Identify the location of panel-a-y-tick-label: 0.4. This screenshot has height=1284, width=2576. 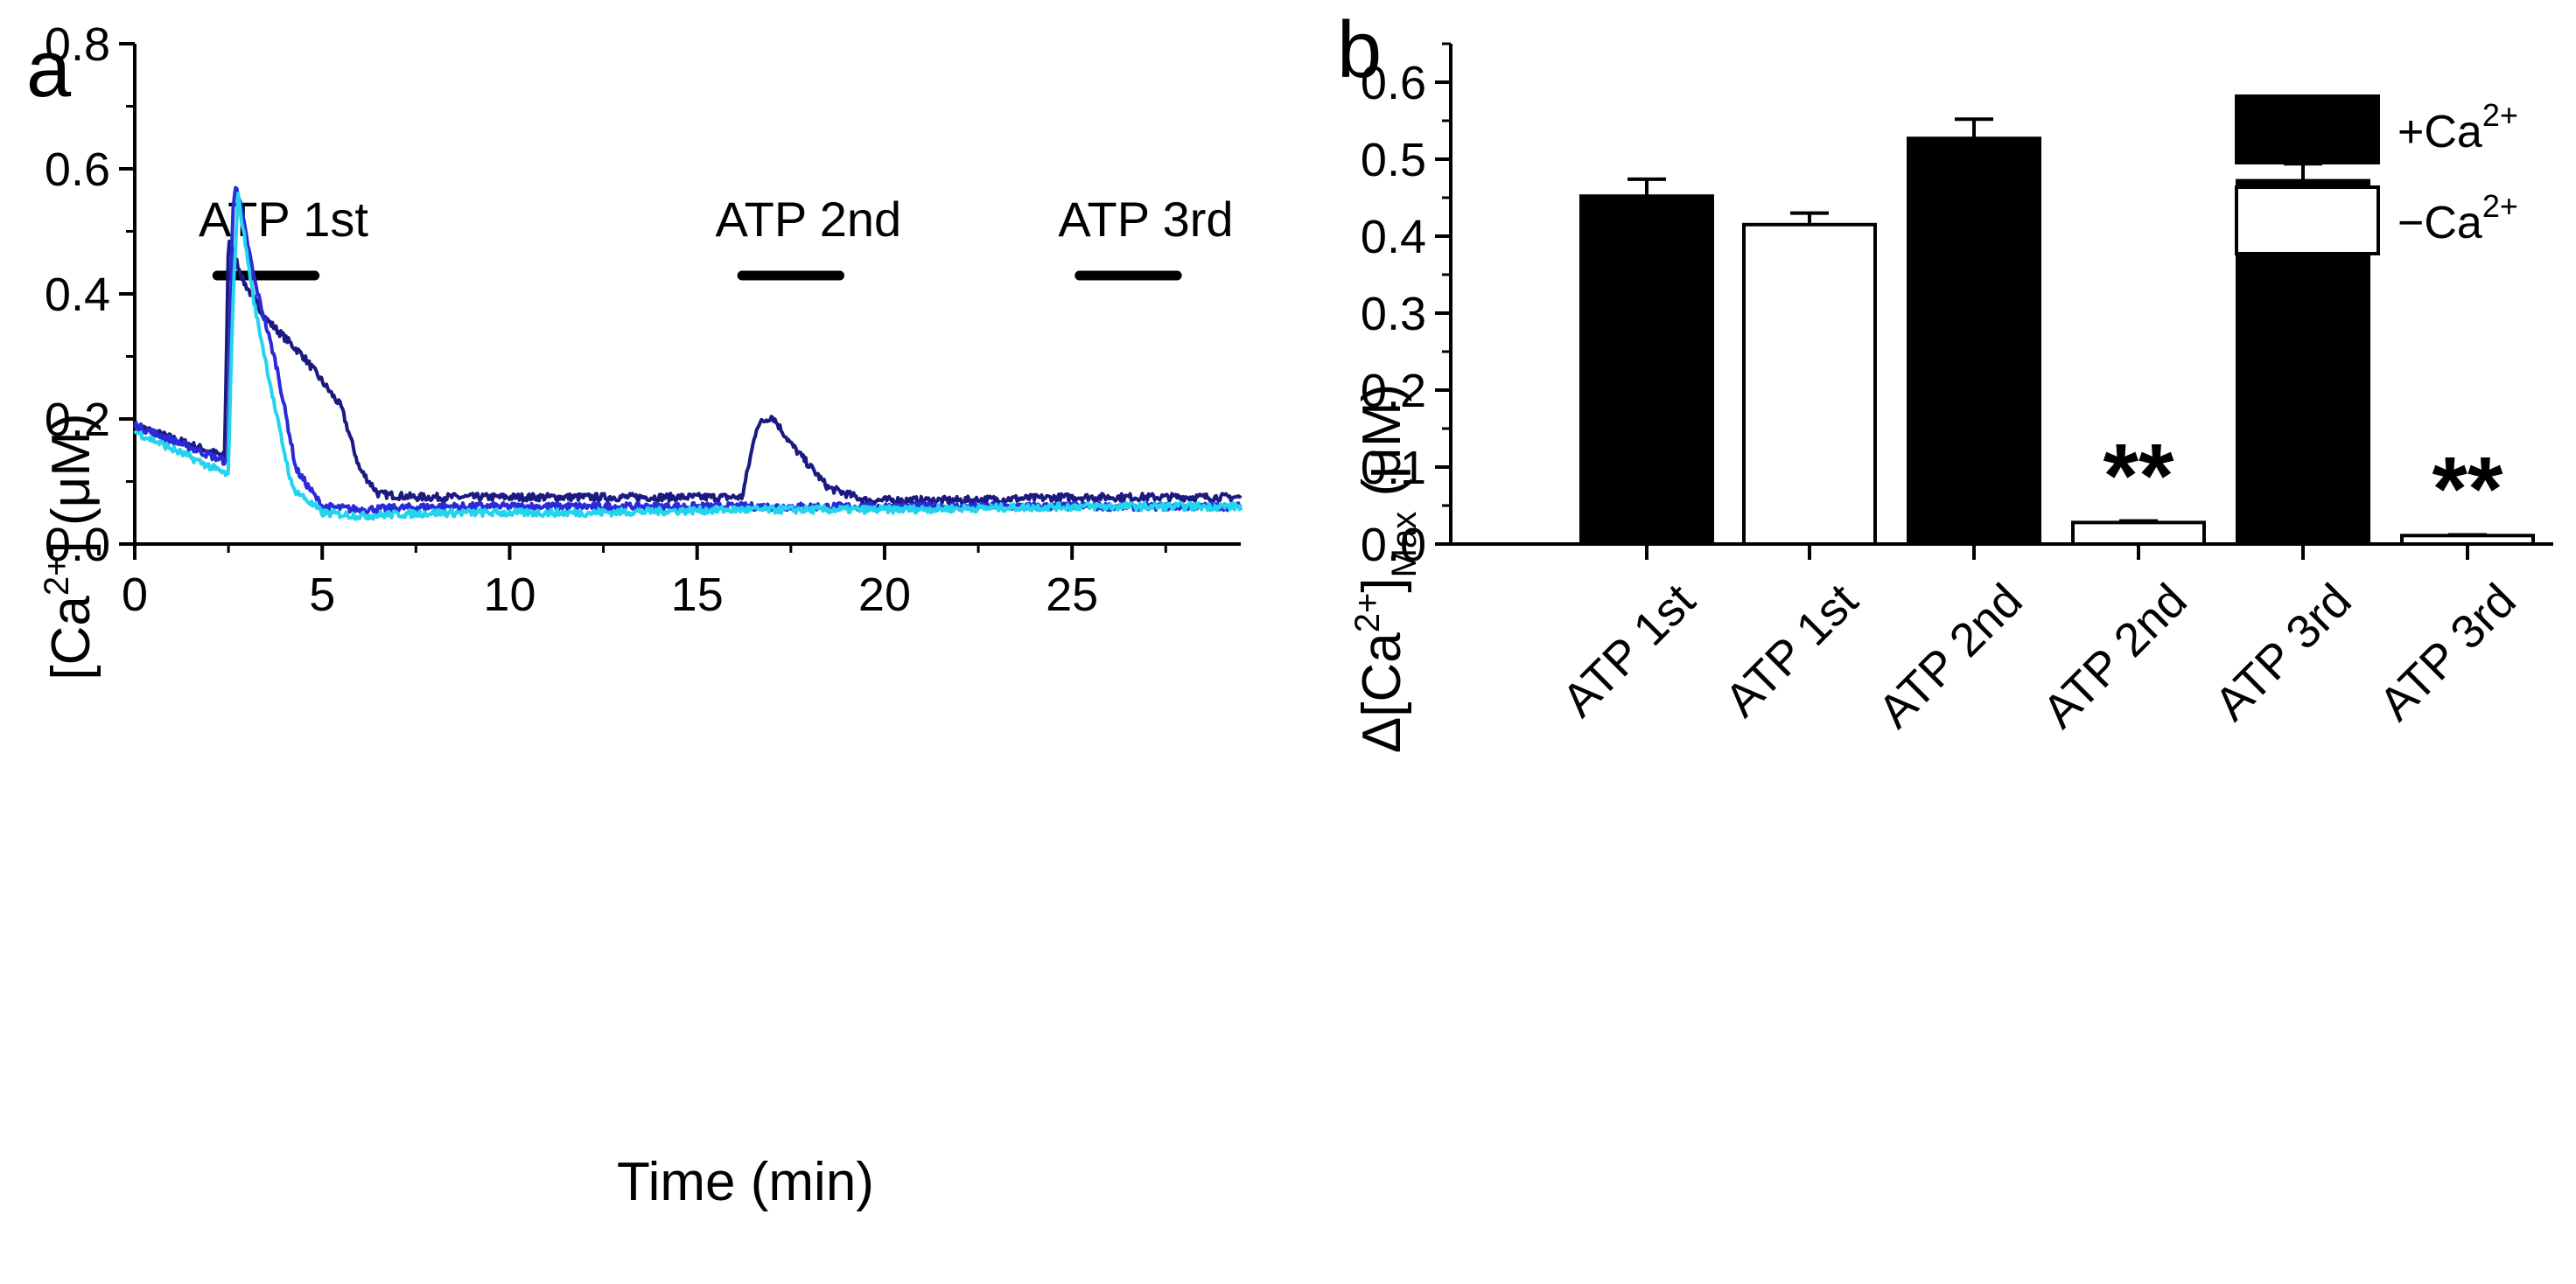
(77, 295).